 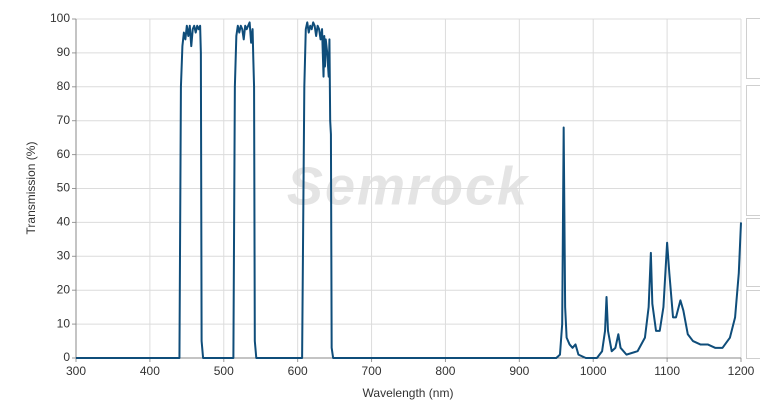 I want to click on y-tick-label: 30, so click(x=64, y=255).